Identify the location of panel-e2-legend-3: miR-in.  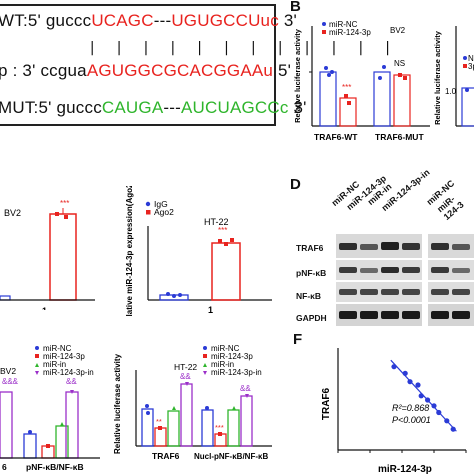
(222, 364).